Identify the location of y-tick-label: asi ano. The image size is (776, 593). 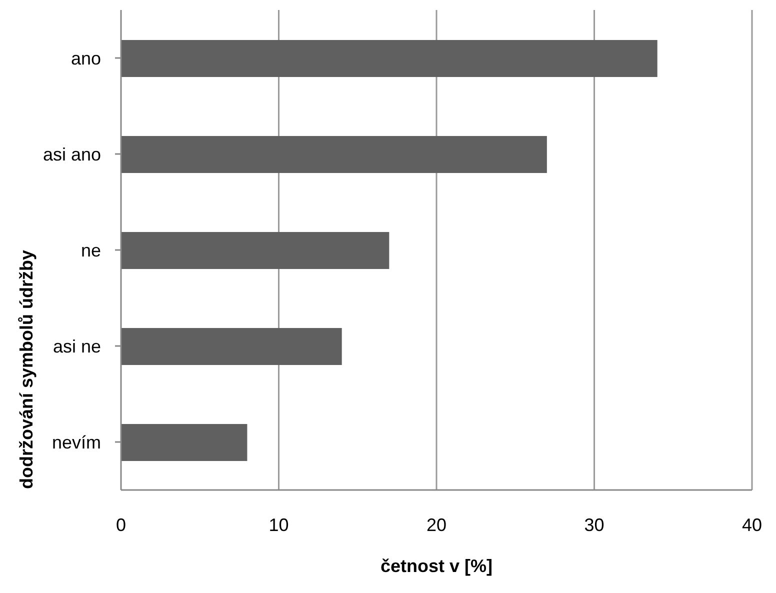
(71, 154).